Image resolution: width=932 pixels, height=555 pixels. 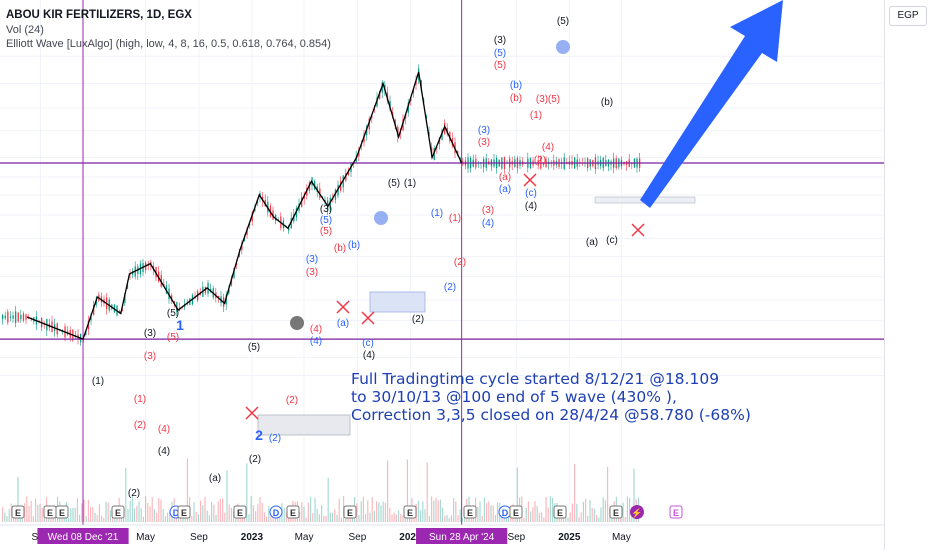 I want to click on wave-label-41: (b), so click(x=516, y=85).